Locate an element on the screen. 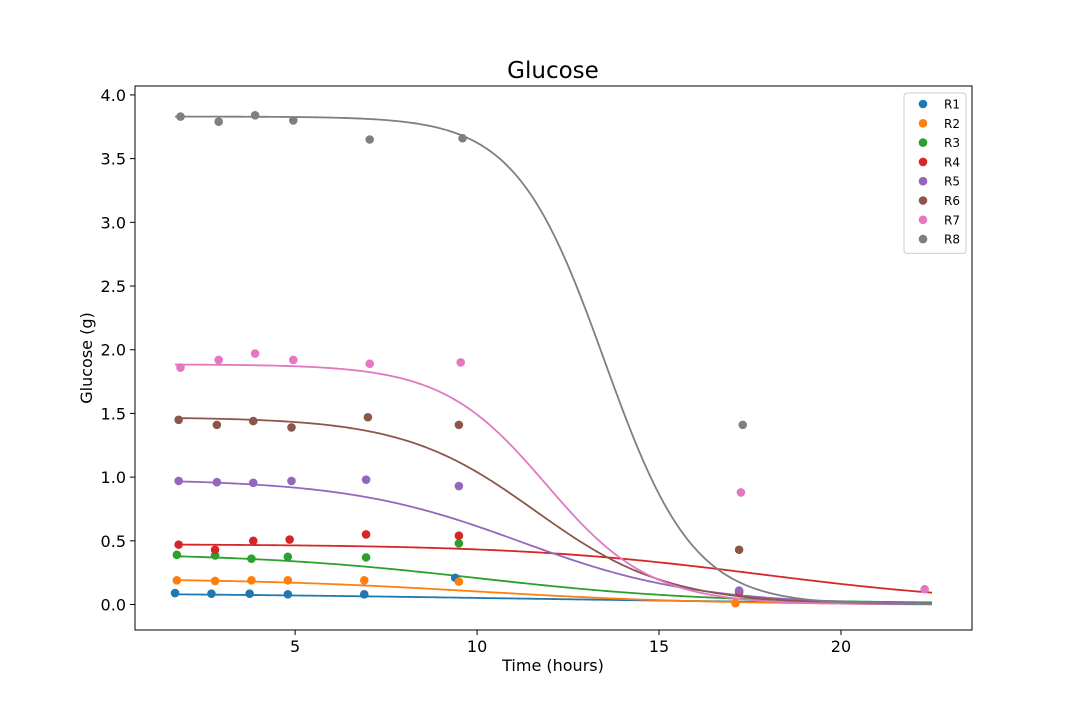 This screenshot has width=1080, height=720. x-tick-label: 10 is located at coordinates (477, 646).